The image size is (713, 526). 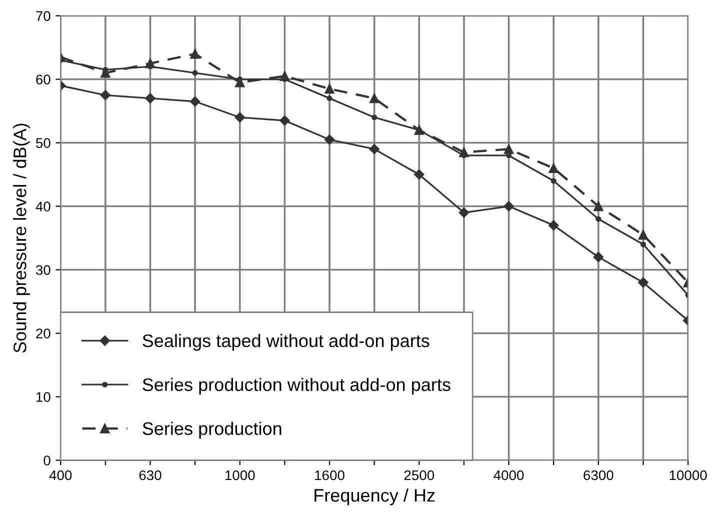 I want to click on x-tick-label: 6300, so click(x=599, y=475).